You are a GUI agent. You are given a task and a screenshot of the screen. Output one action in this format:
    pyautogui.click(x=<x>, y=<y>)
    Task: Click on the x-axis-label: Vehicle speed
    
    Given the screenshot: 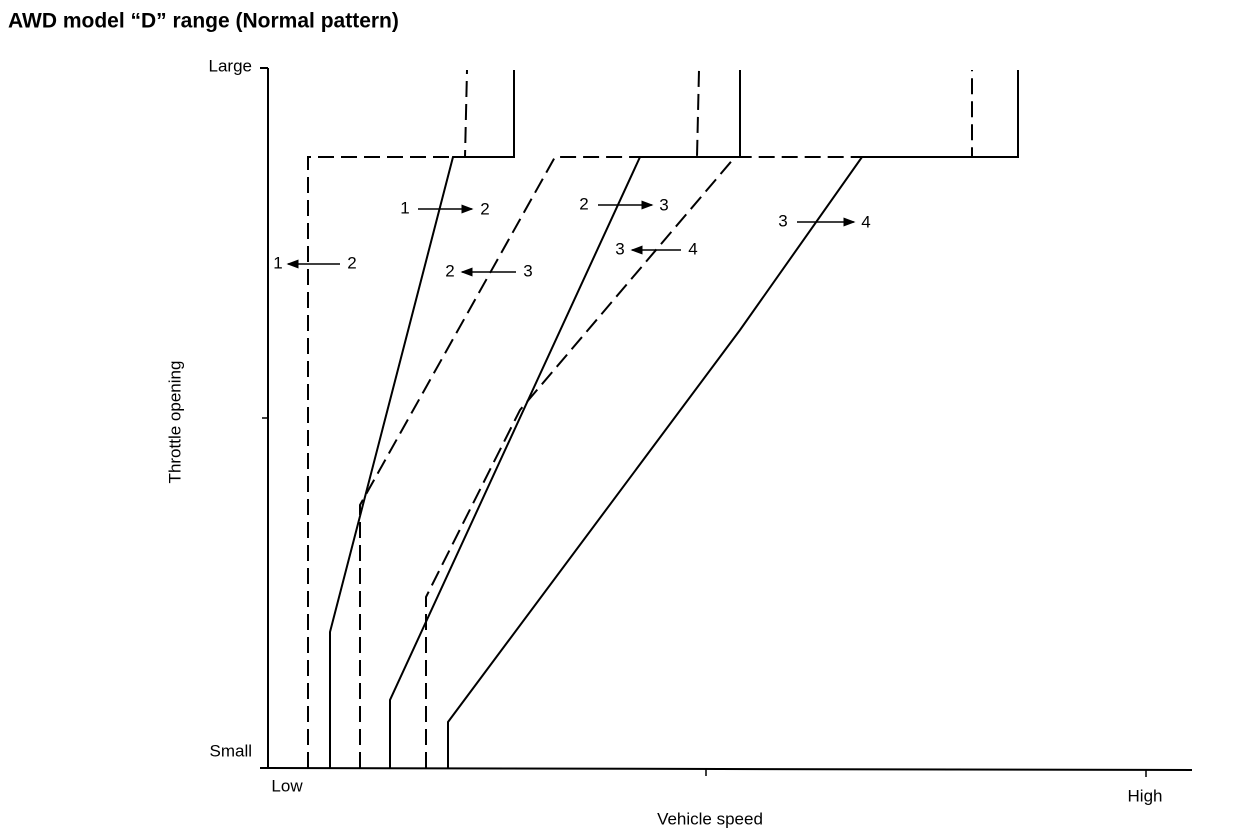 What is the action you would take?
    pyautogui.click(x=710, y=818)
    